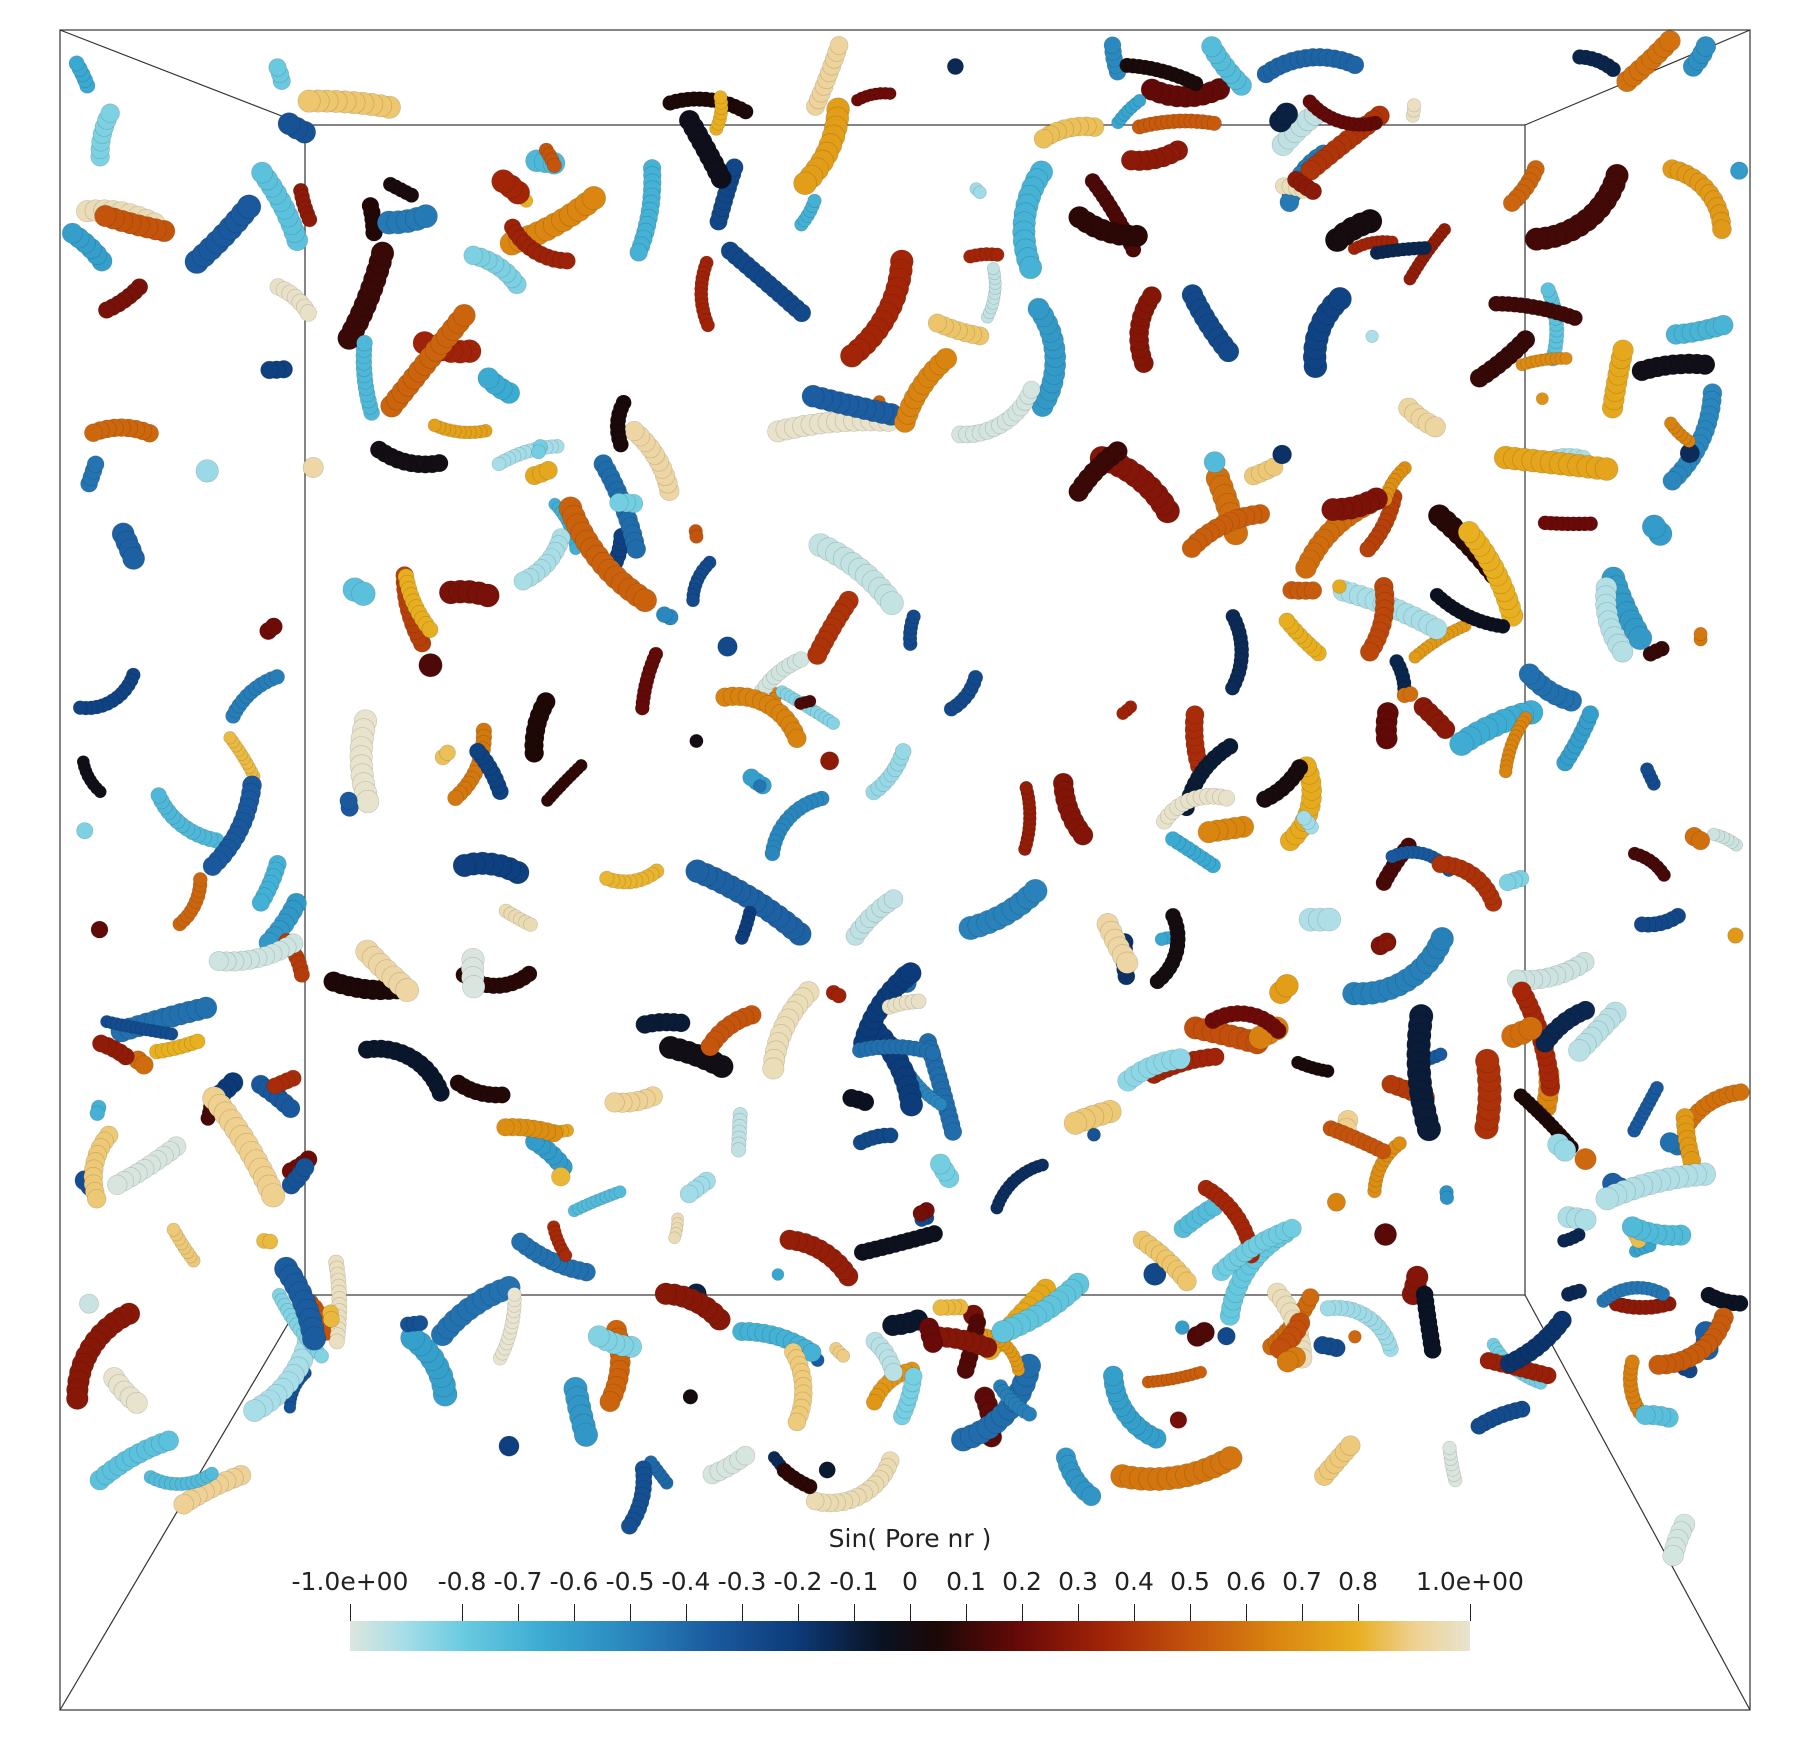 Image resolution: width=1820 pixels, height=1738 pixels. What do you see at coordinates (1302, 1581) in the screenshot?
I see `colorbar-tick-label: 0.7` at bounding box center [1302, 1581].